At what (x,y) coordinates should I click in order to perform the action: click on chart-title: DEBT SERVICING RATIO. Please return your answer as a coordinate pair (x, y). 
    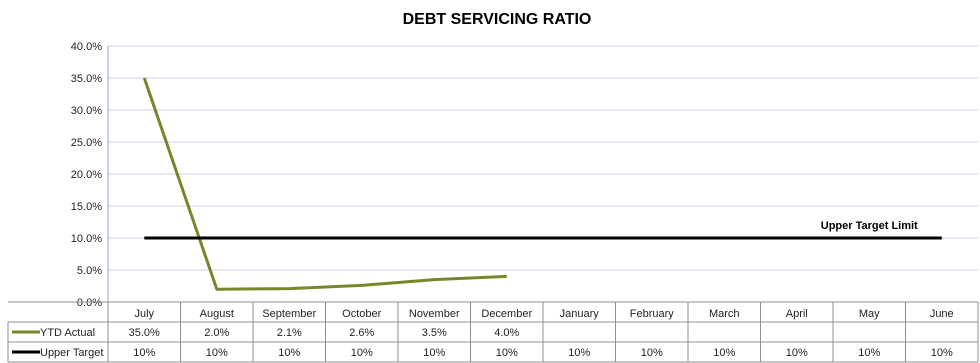
    Looking at the image, I should click on (497, 19).